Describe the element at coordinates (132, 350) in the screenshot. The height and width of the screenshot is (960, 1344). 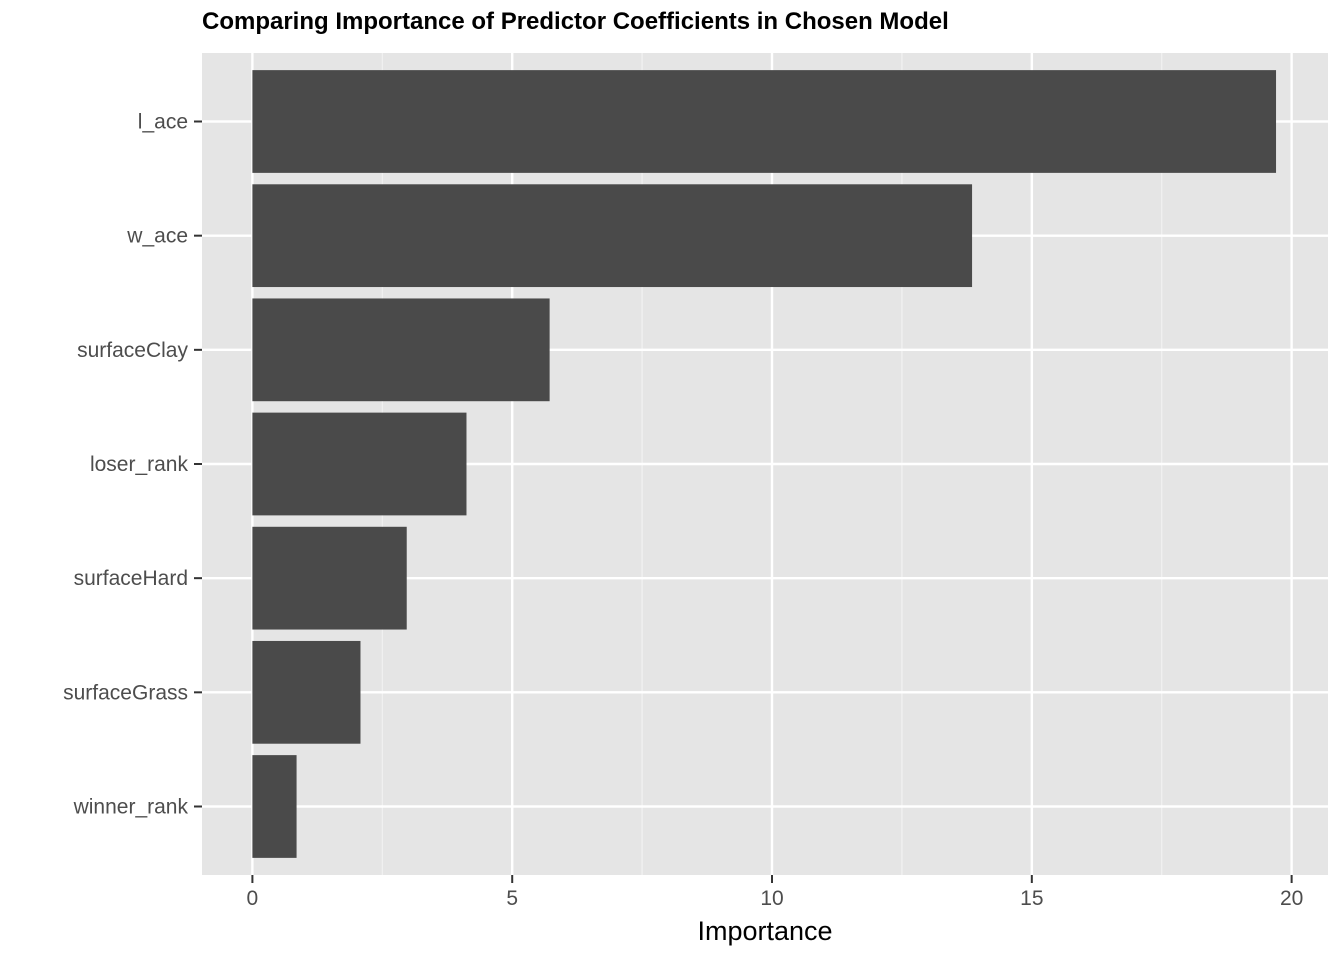
I see `y-tick-label: surfaceClay` at that location.